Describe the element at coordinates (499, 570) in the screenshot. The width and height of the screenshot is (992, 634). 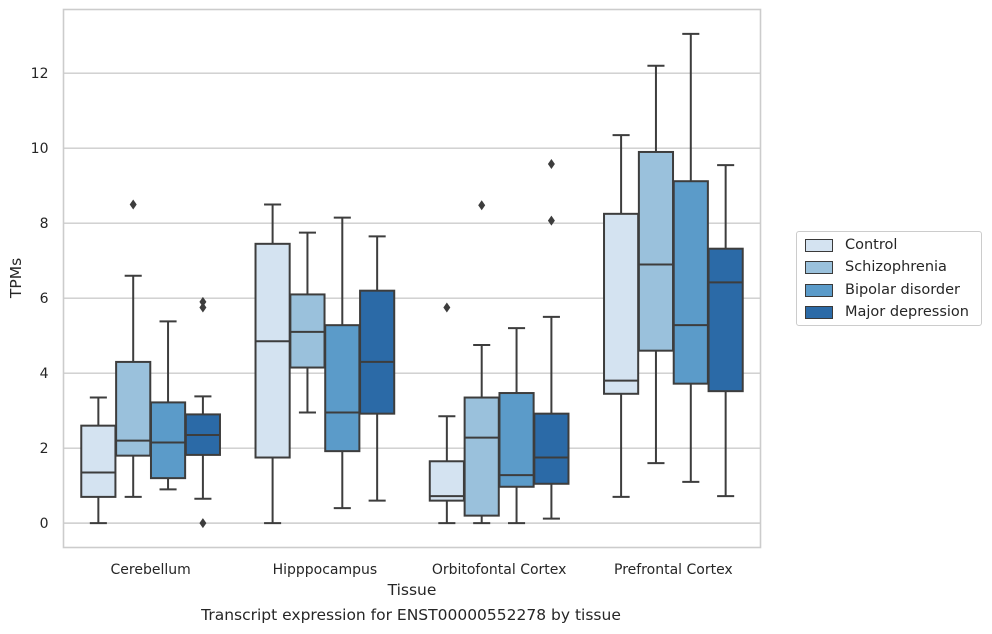
I see `x-tick-label: Orbitofontal Cortex` at that location.